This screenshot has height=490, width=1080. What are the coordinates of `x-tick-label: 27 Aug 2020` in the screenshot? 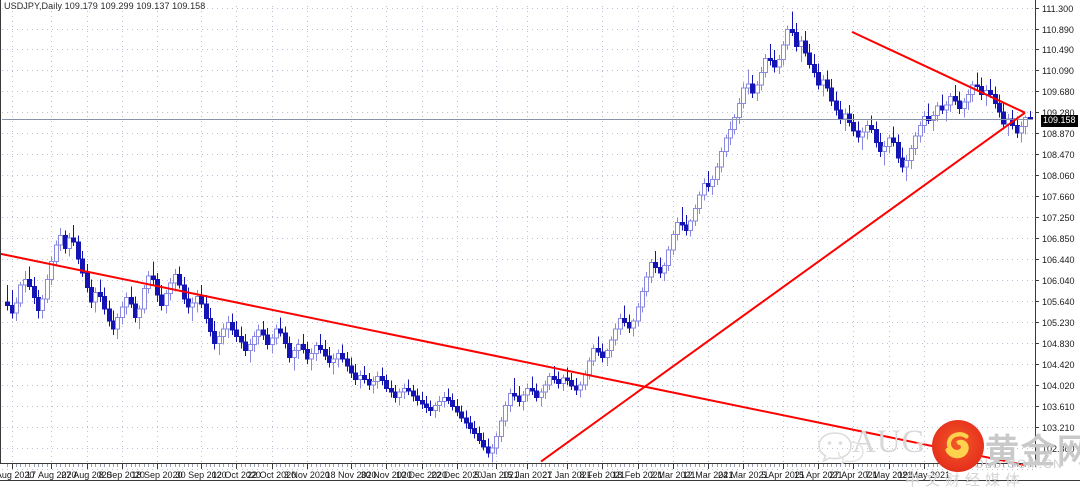 It's located at (86, 475).